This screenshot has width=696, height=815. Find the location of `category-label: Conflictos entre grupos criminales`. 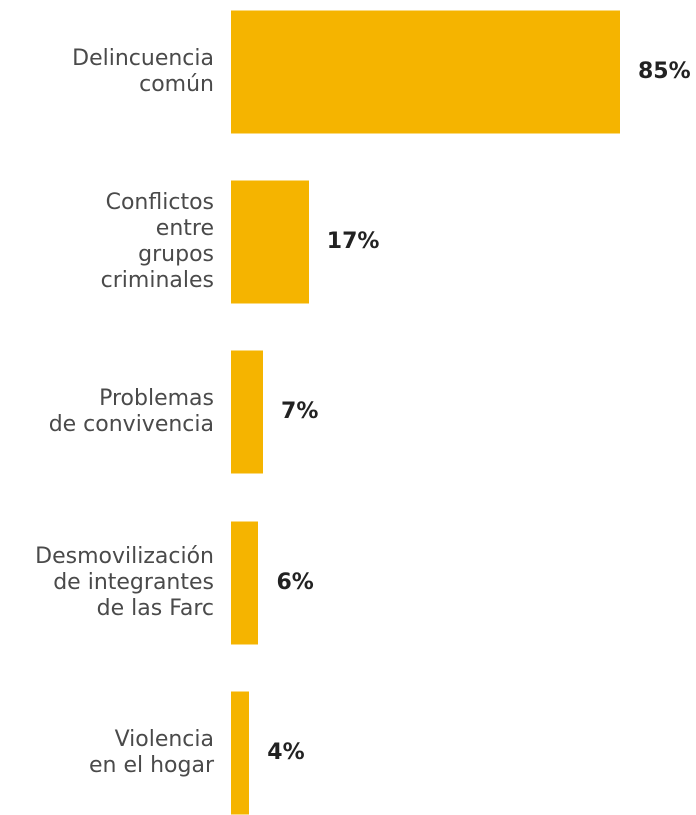

category-label: Conflictos entre grupos criminales is located at coordinates (157, 241).